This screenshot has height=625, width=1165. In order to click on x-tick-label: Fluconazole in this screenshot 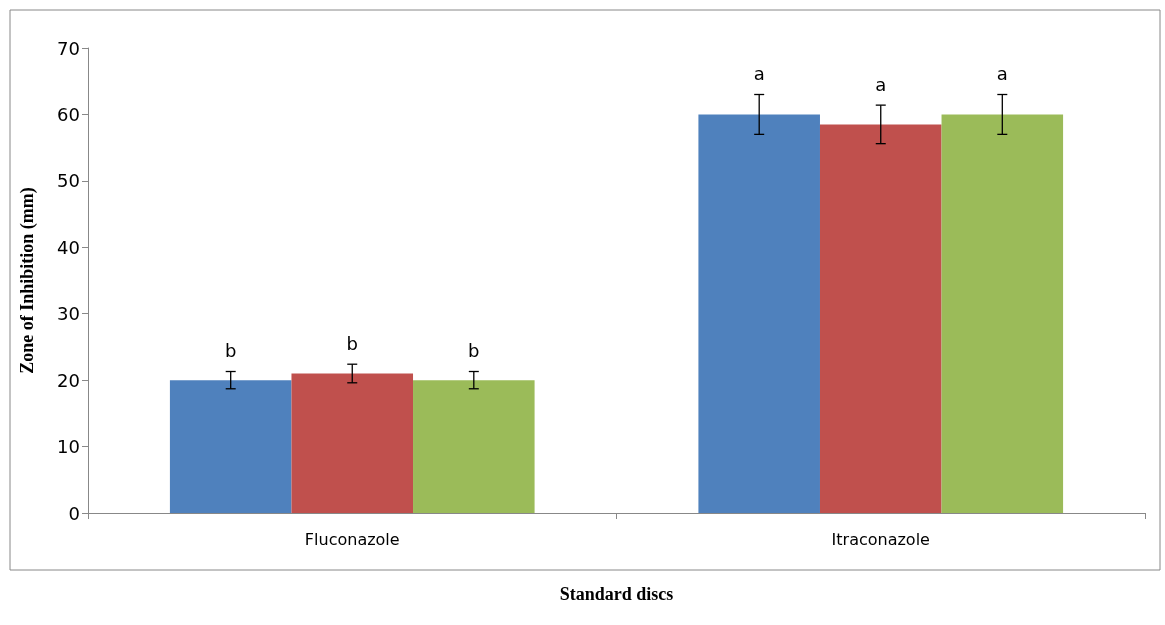, I will do `click(352, 539)`.